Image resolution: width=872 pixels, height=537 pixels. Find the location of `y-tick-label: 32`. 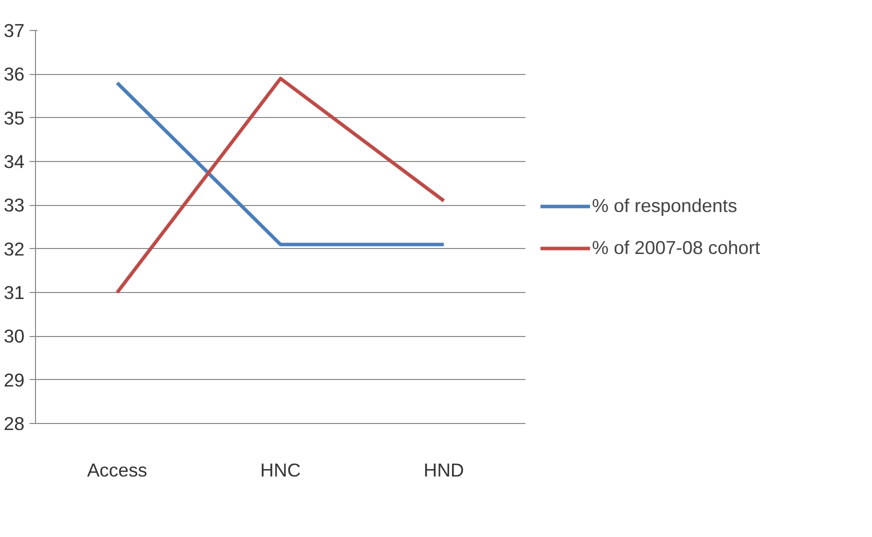

y-tick-label: 32 is located at coordinates (14, 249).